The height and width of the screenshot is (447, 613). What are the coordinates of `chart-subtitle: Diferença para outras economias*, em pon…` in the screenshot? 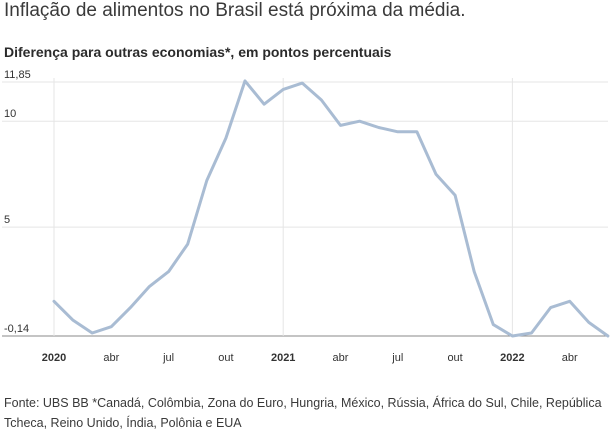 It's located at (198, 52).